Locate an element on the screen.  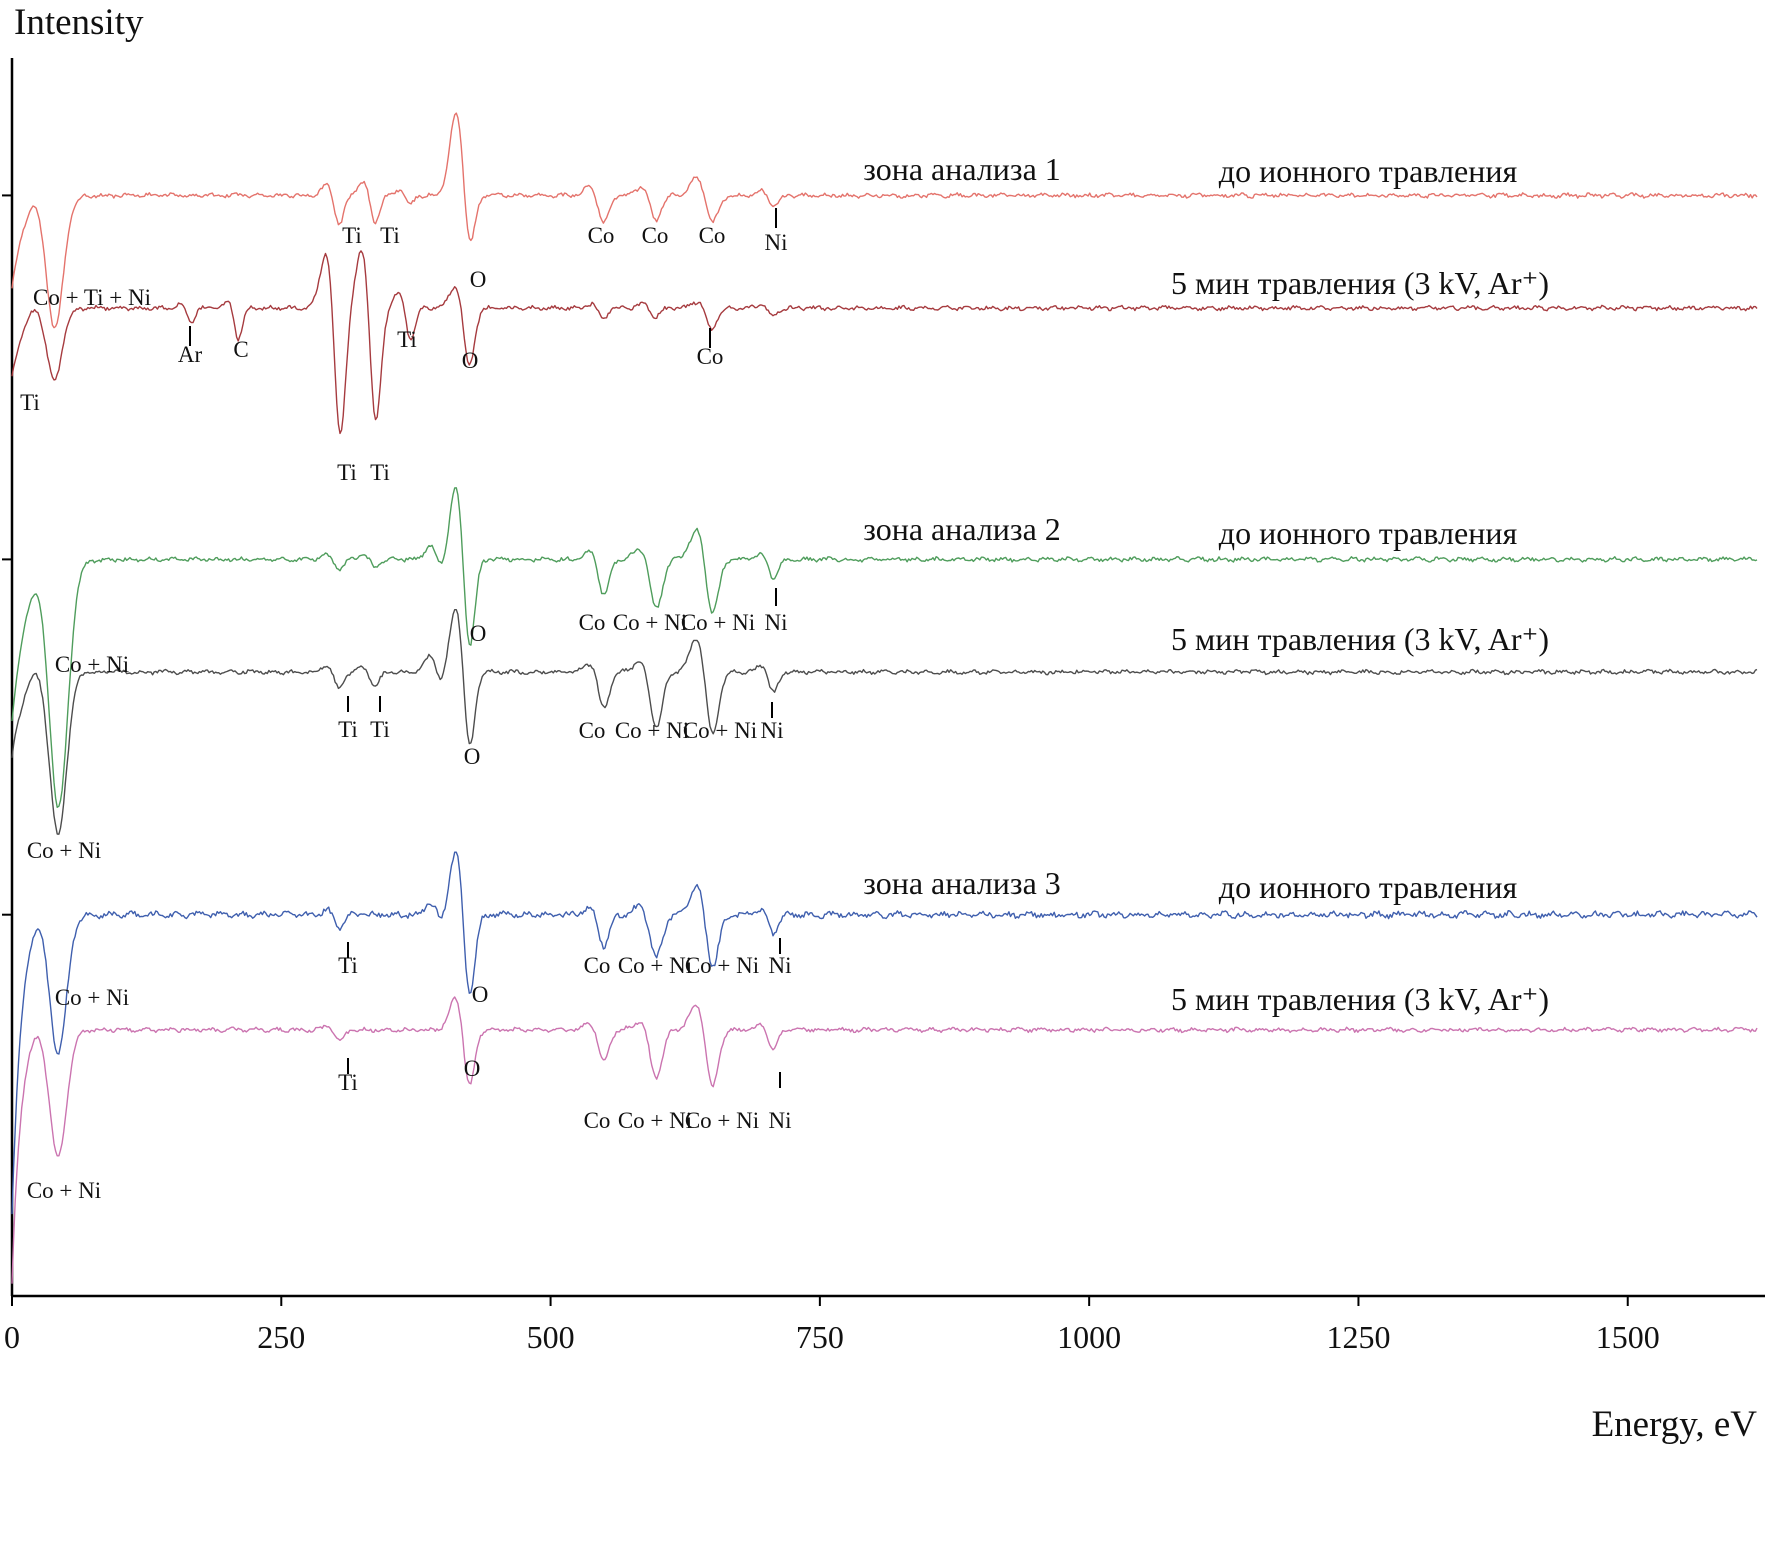
x-tick-label: 500 is located at coordinates (551, 1337).